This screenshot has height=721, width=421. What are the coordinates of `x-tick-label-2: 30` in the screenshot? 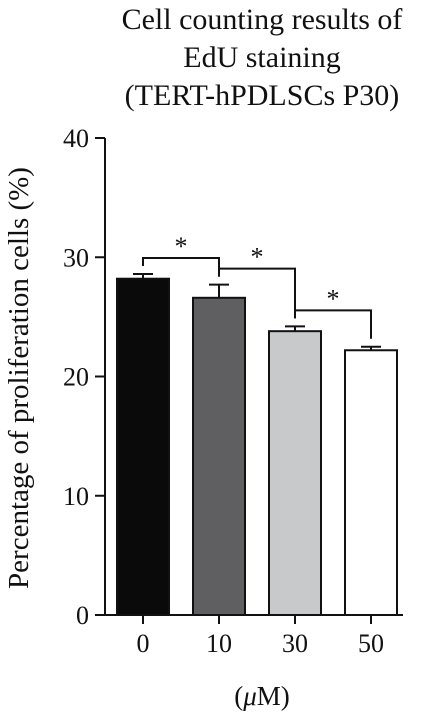 It's located at (295, 643).